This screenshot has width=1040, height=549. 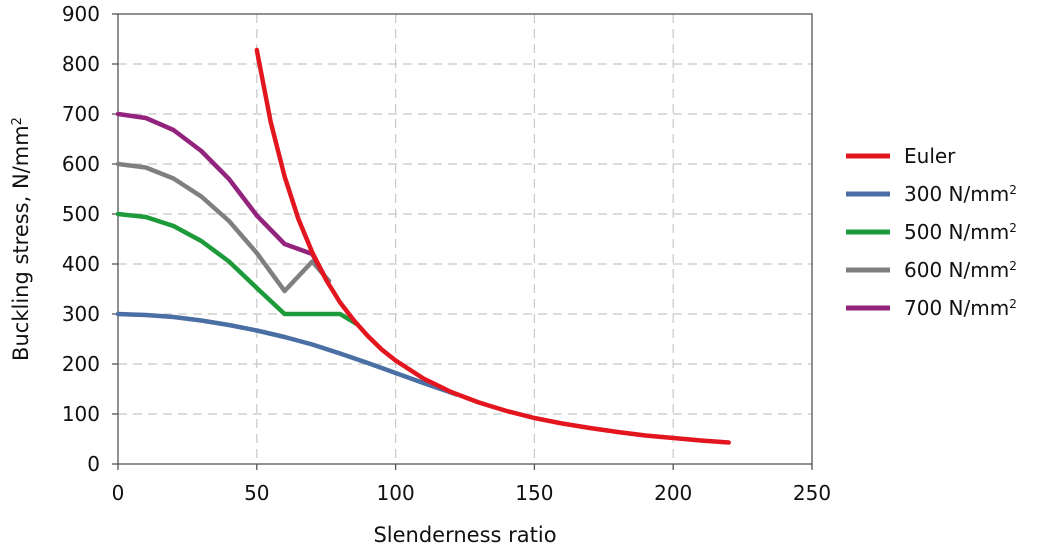 I want to click on legend-label: Euler, so click(x=930, y=156).